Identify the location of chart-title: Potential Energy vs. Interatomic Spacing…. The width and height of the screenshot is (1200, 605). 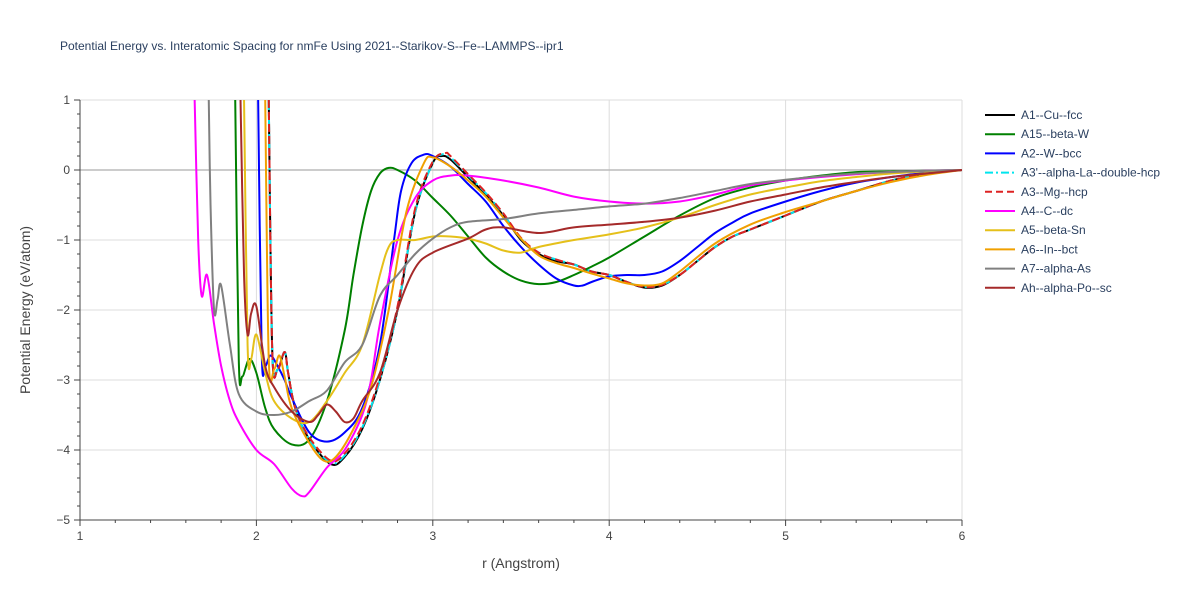
(312, 46).